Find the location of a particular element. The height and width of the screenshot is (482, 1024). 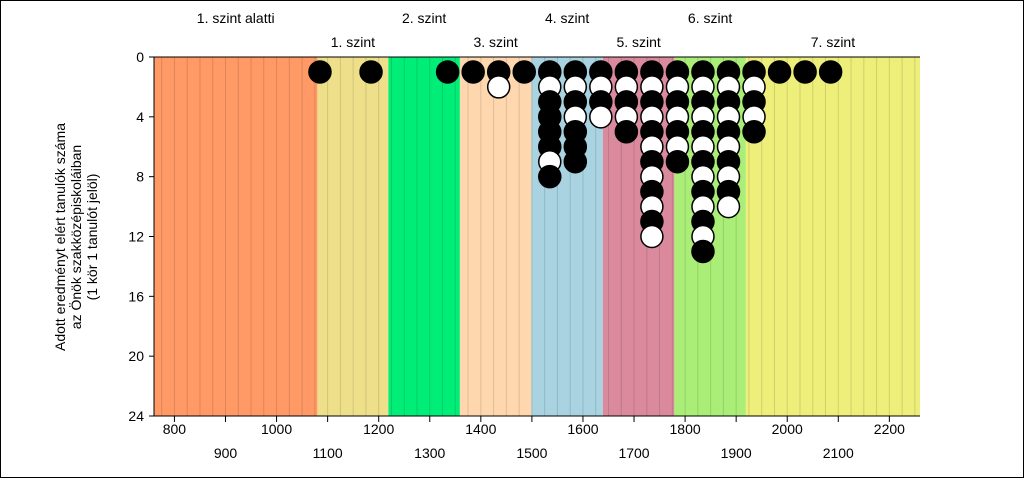

x-tick-label: 1500 is located at coordinates (531, 453).